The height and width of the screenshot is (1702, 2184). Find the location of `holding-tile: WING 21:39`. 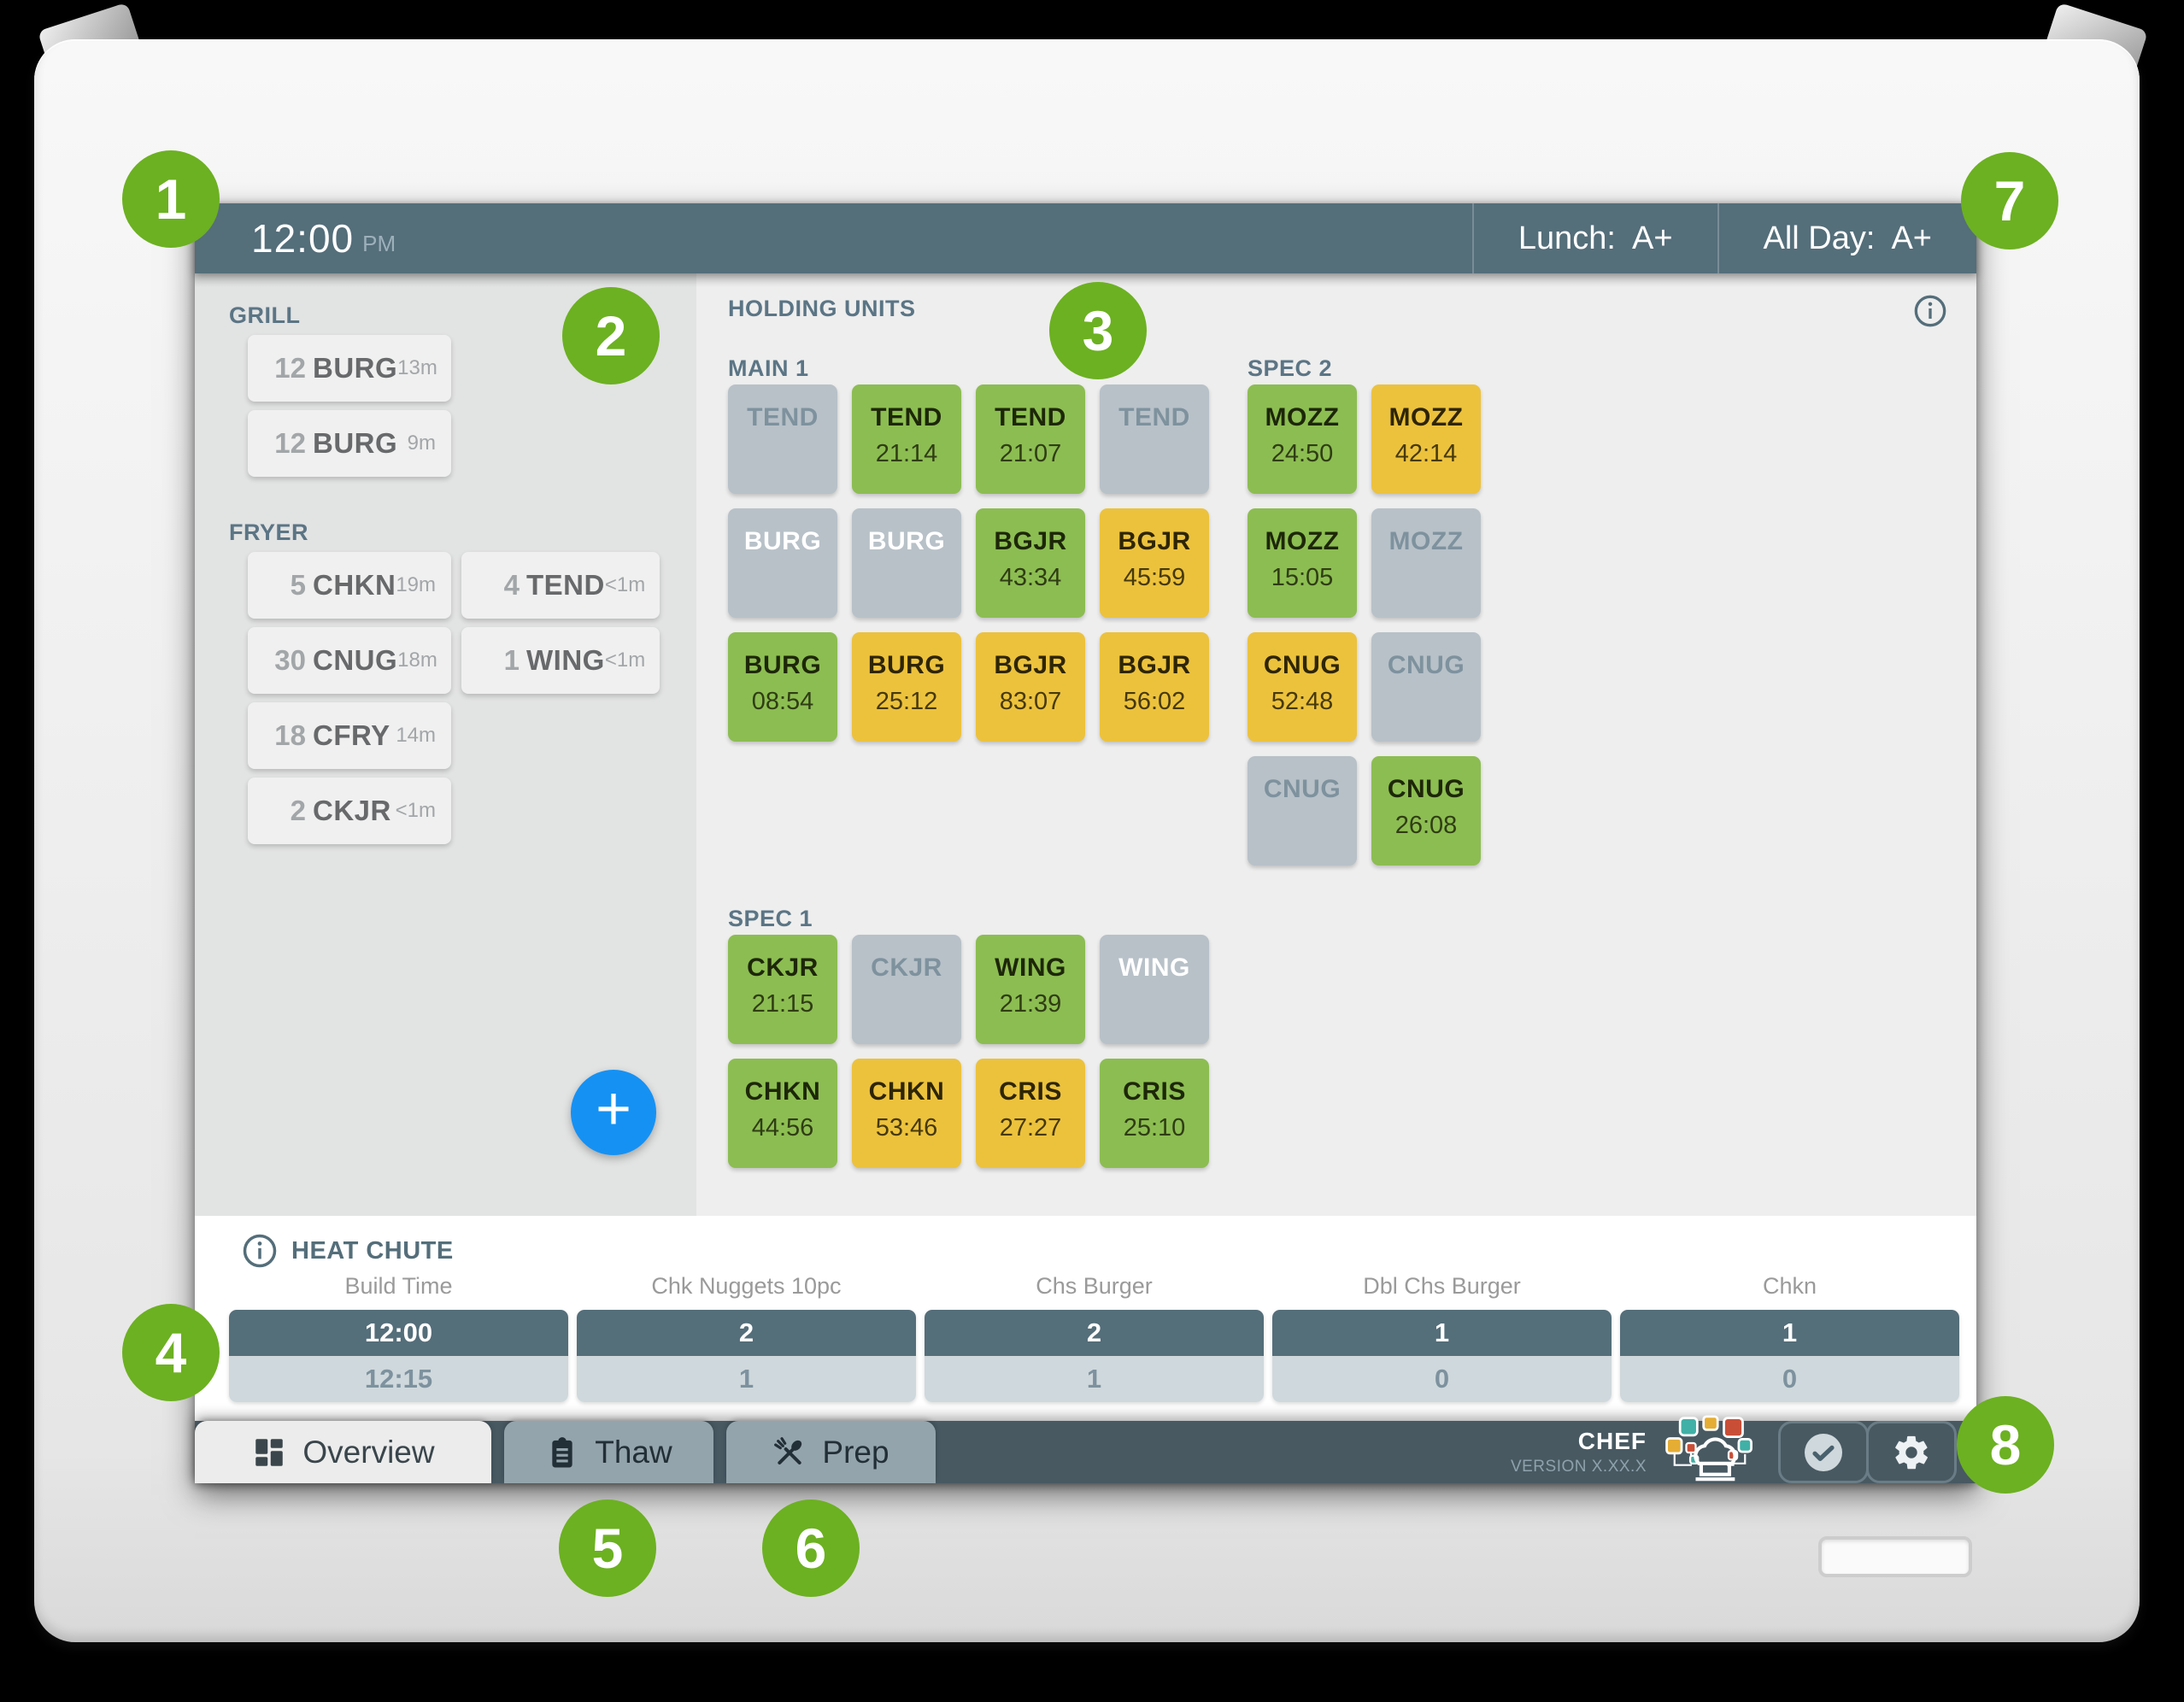

holding-tile: WING 21:39 is located at coordinates (1030, 989).